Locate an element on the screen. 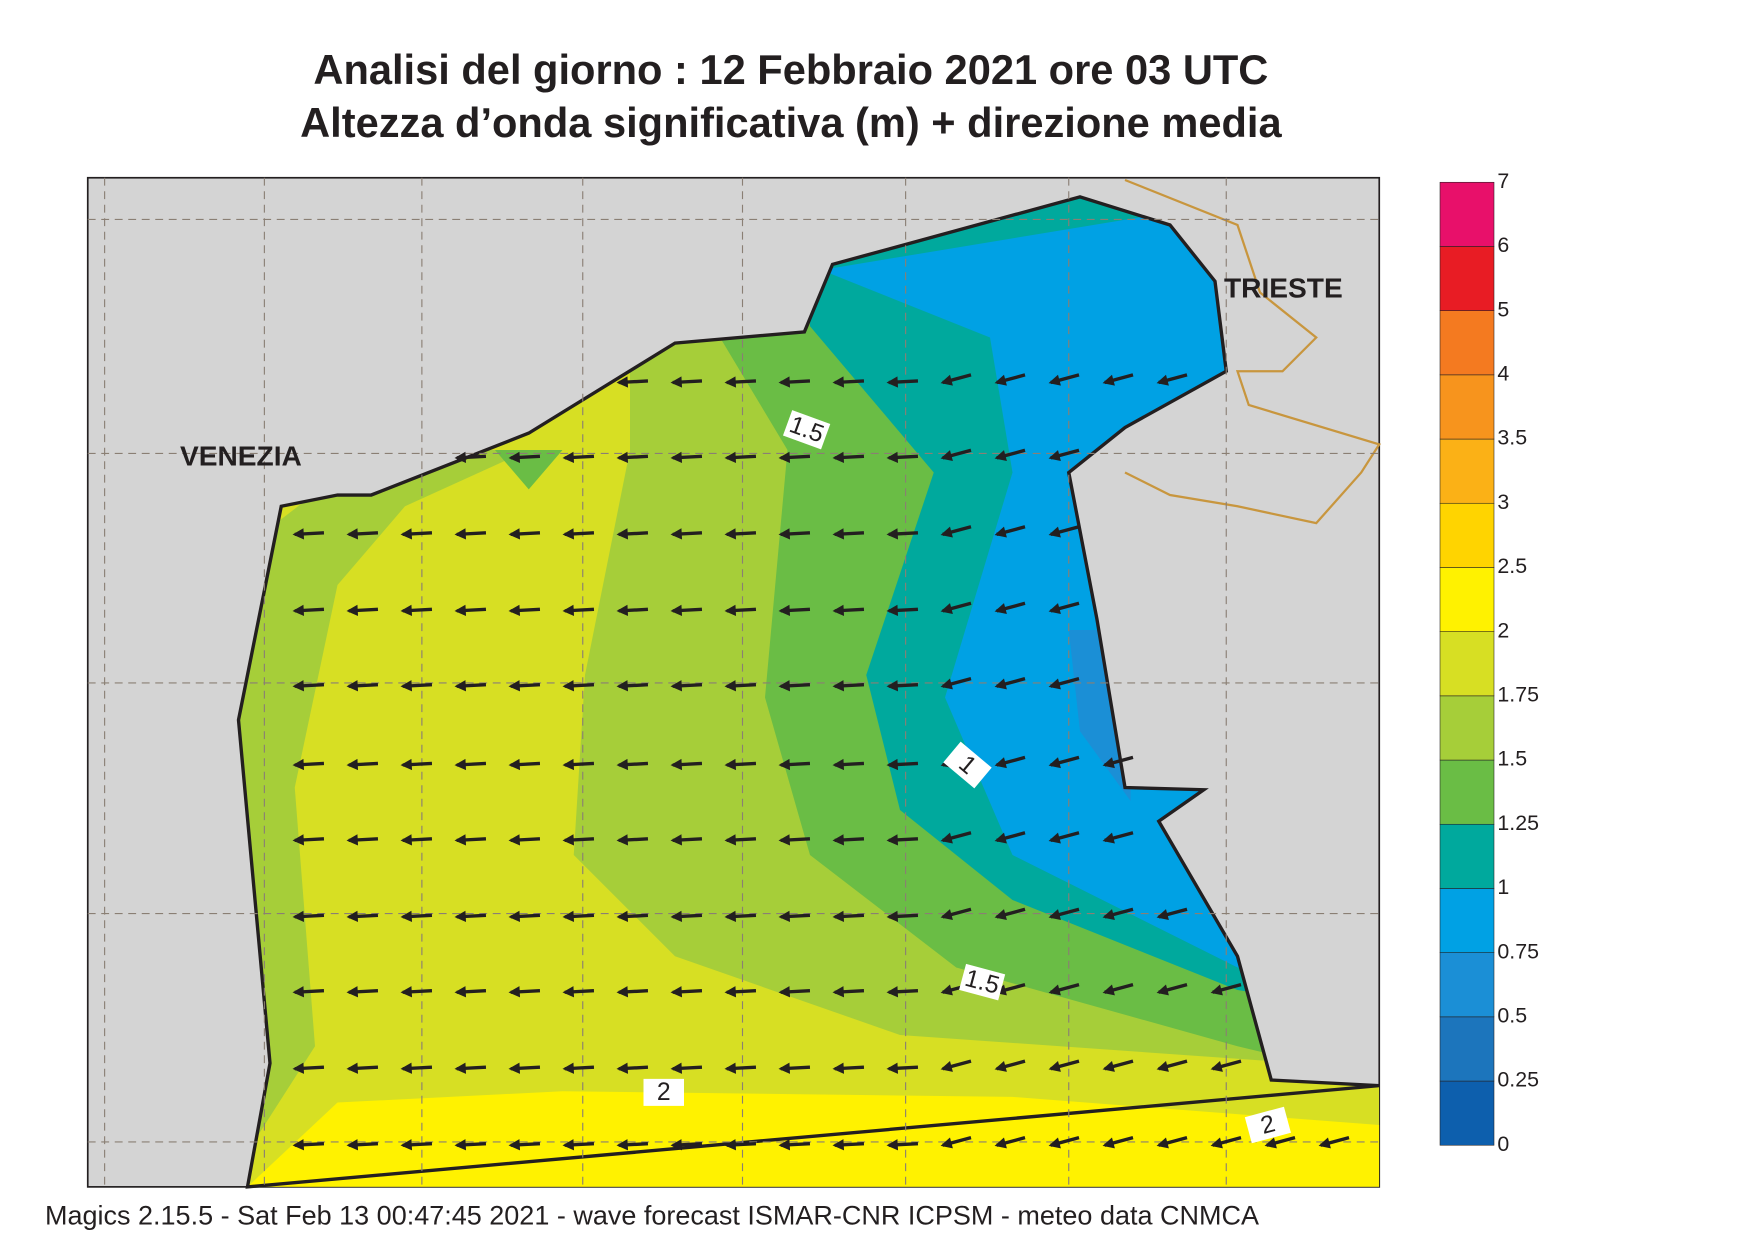  colorbar-label: 0.25 is located at coordinates (1518, 1080).